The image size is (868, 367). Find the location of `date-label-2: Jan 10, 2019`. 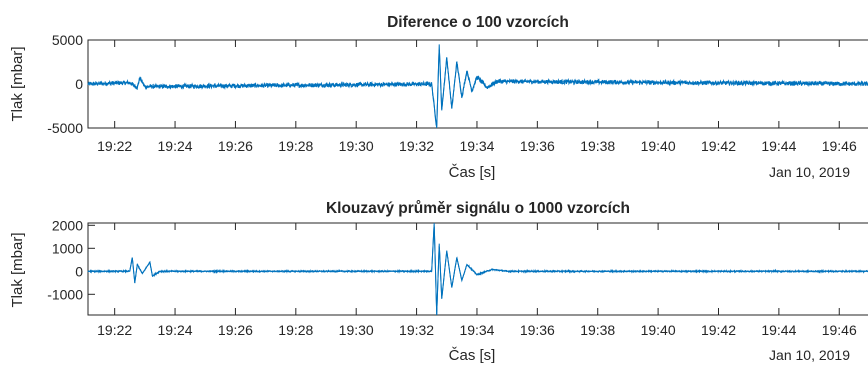

date-label-2: Jan 10, 2019 is located at coordinates (809, 355).